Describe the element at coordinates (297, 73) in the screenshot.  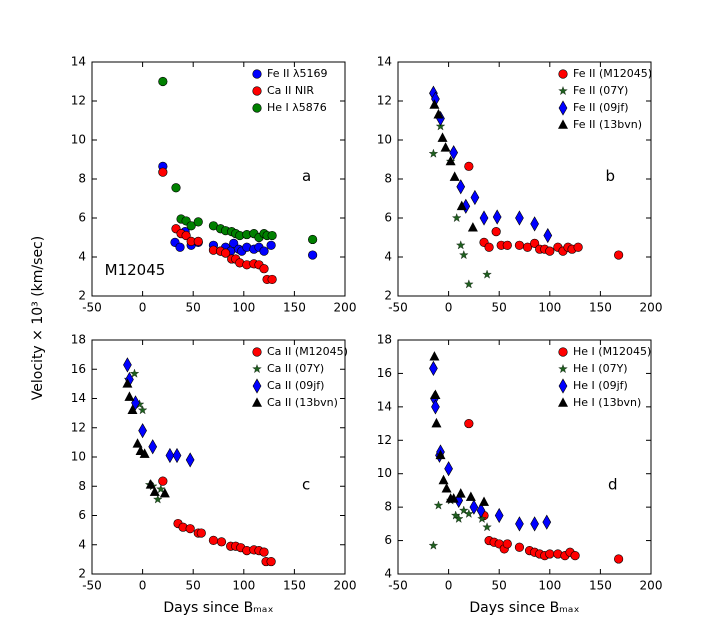
I see `legend-label: Fe II λ5169` at that location.